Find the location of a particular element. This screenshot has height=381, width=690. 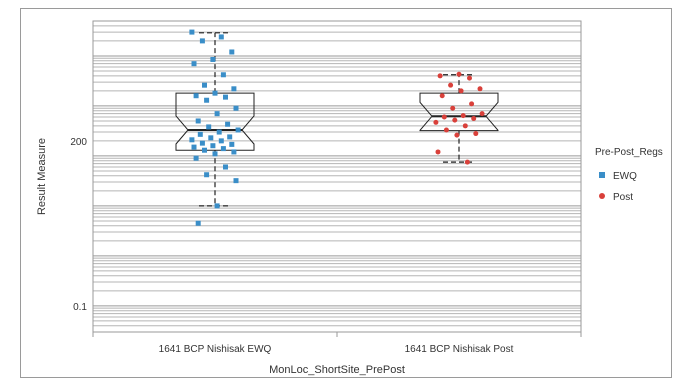

legend-label-post: Post is located at coordinates (623, 197).